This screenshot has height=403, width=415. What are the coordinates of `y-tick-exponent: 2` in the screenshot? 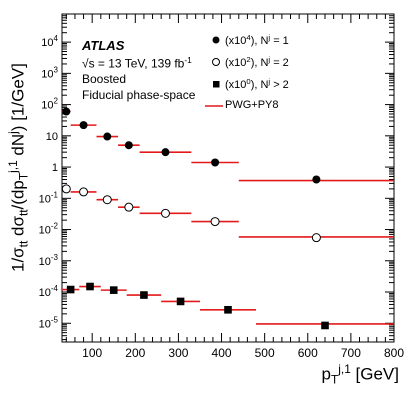 It's located at (56, 101).